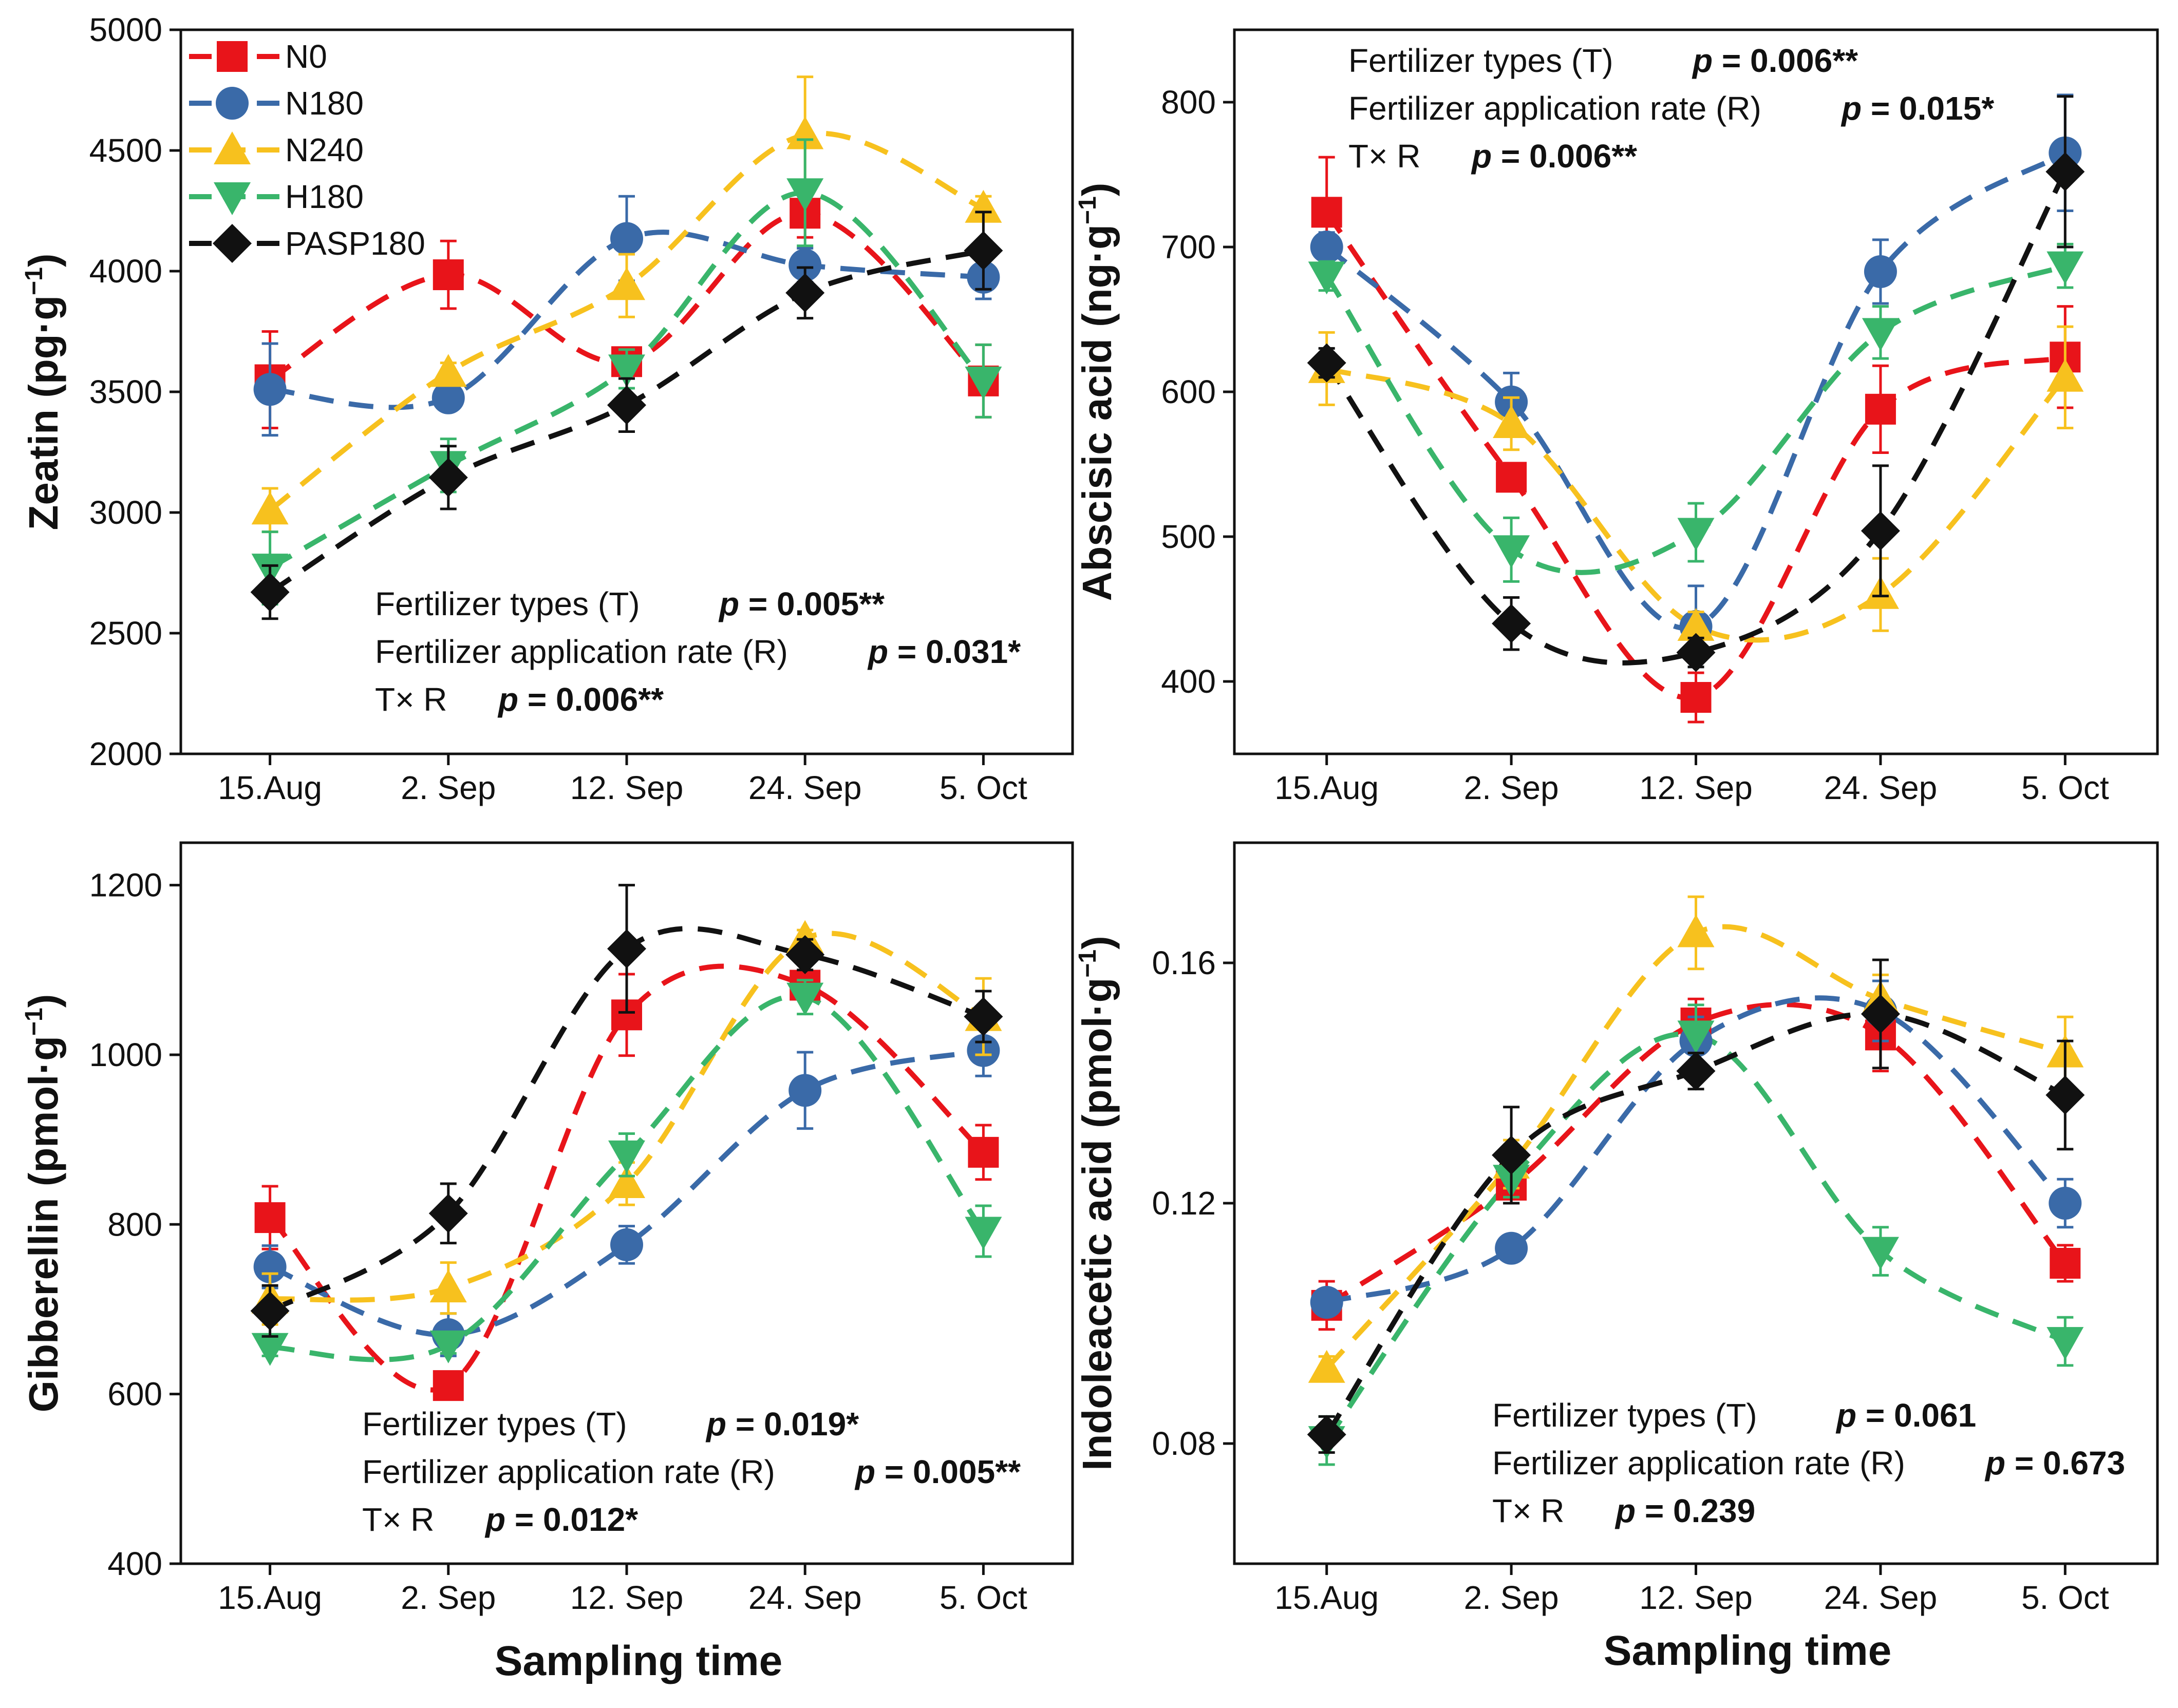 The image size is (2178, 1708). I want to click on y-tick-label: 800, so click(1188, 102).